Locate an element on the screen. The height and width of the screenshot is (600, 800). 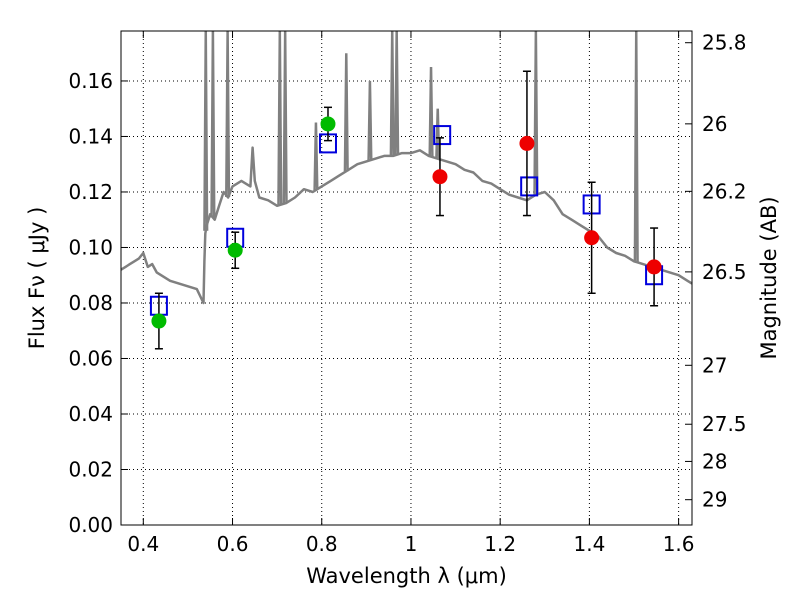
y-tick-label: 0.04 is located at coordinates (90, 414).